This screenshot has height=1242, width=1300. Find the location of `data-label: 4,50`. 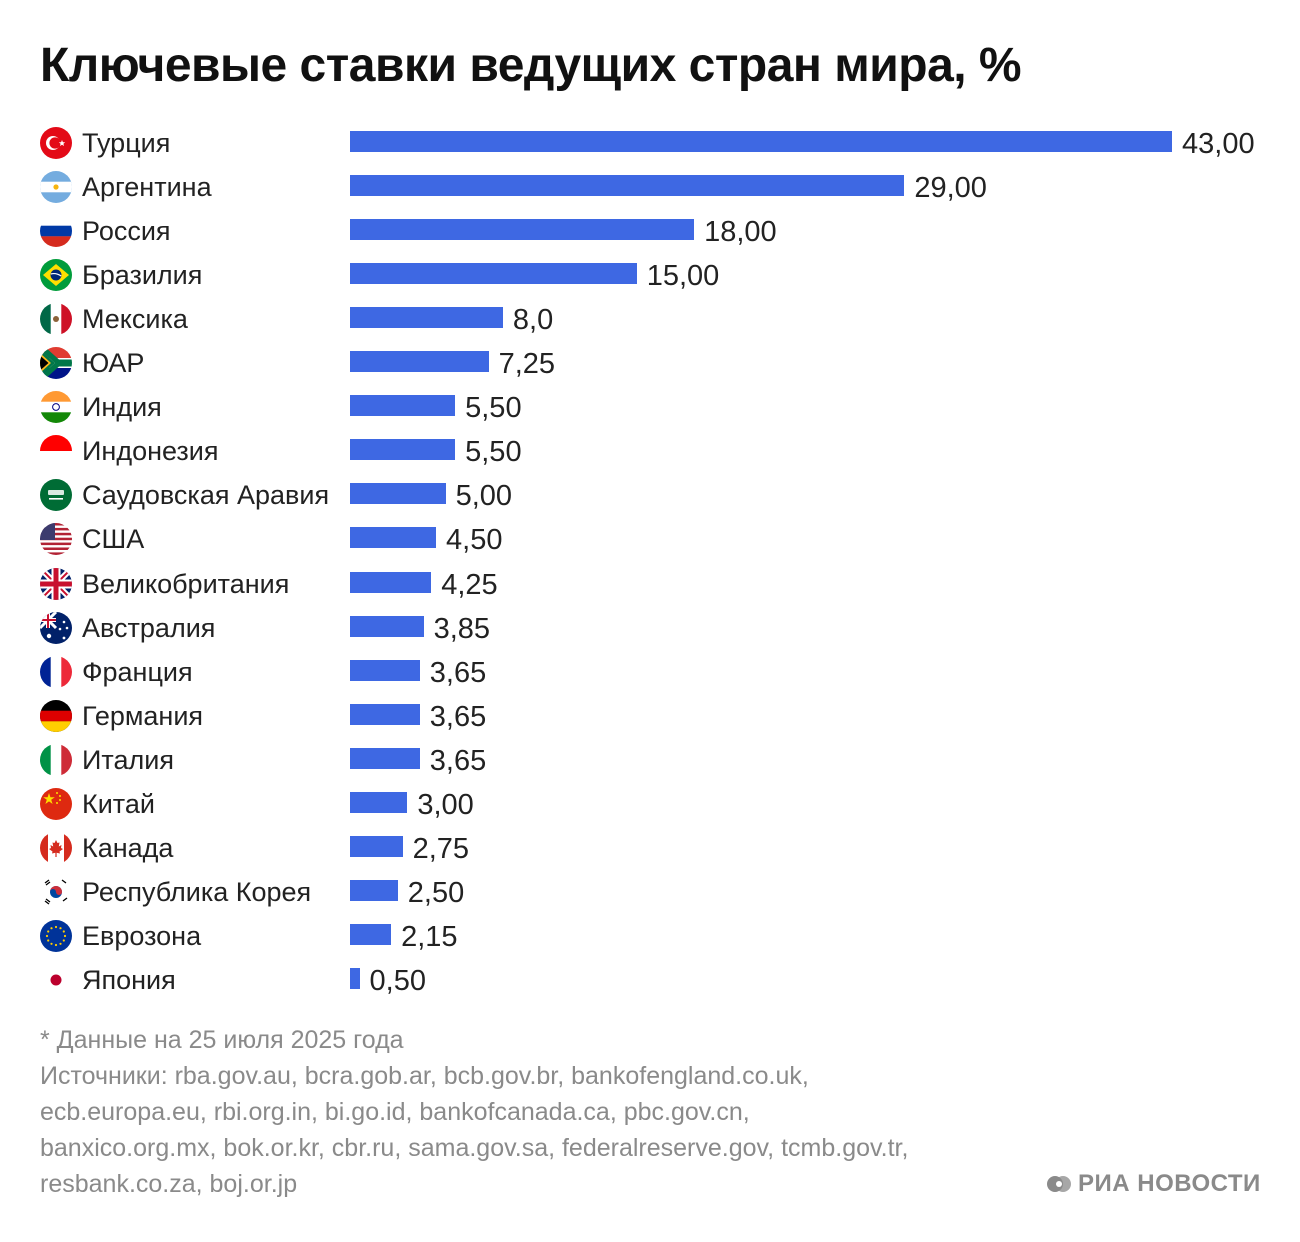

data-label: 4,50 is located at coordinates (474, 540).